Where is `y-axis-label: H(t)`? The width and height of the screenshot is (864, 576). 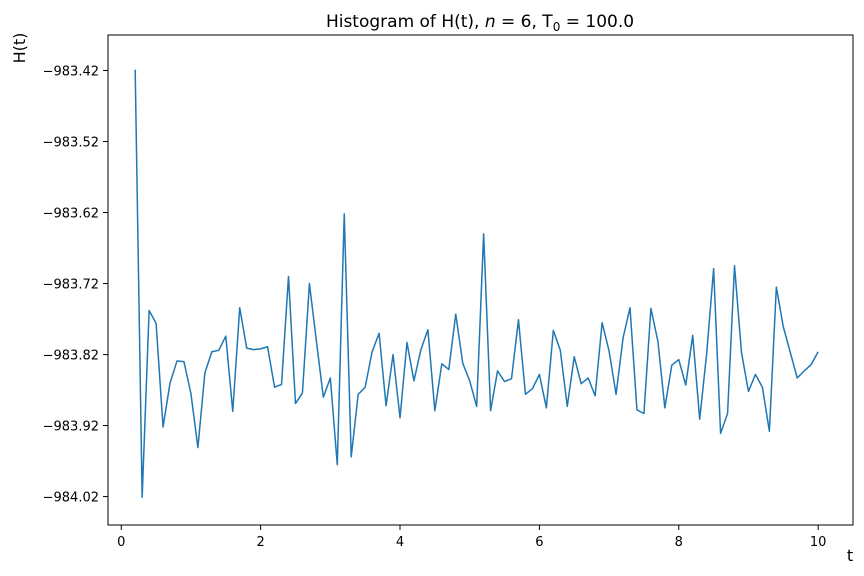
y-axis-label: H(t) is located at coordinates (19, 48).